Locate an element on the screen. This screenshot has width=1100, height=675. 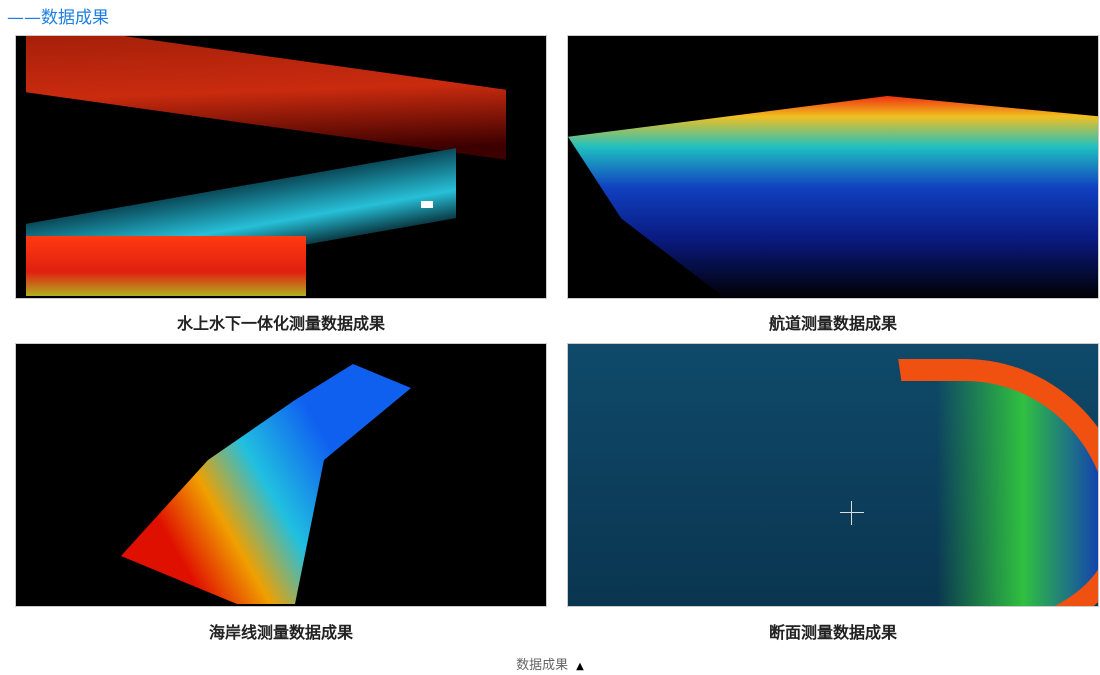
caption-3: 海岸线测量数据成果 is located at coordinates (280, 632).